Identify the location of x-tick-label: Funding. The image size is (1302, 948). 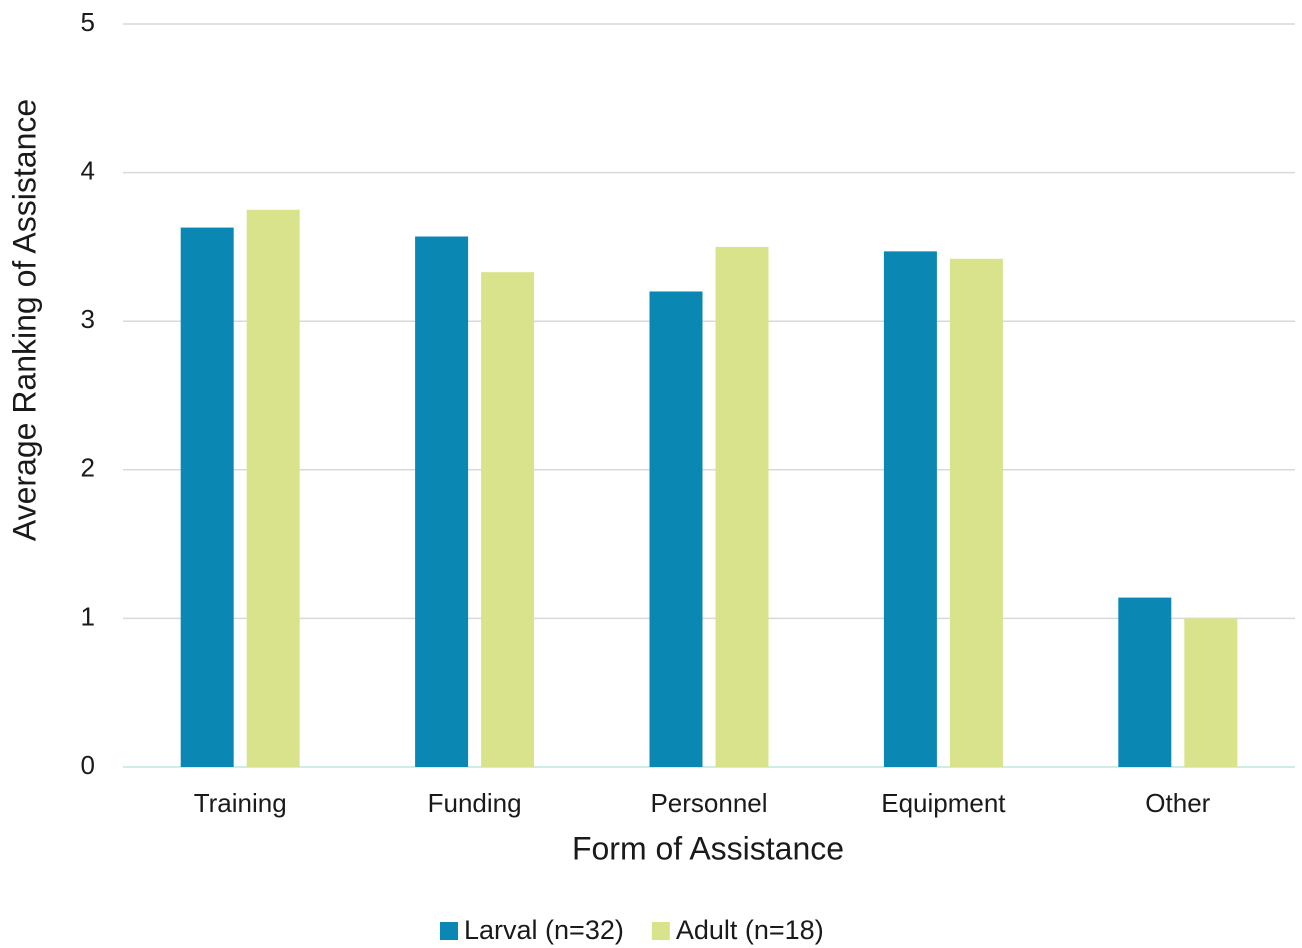
(475, 803).